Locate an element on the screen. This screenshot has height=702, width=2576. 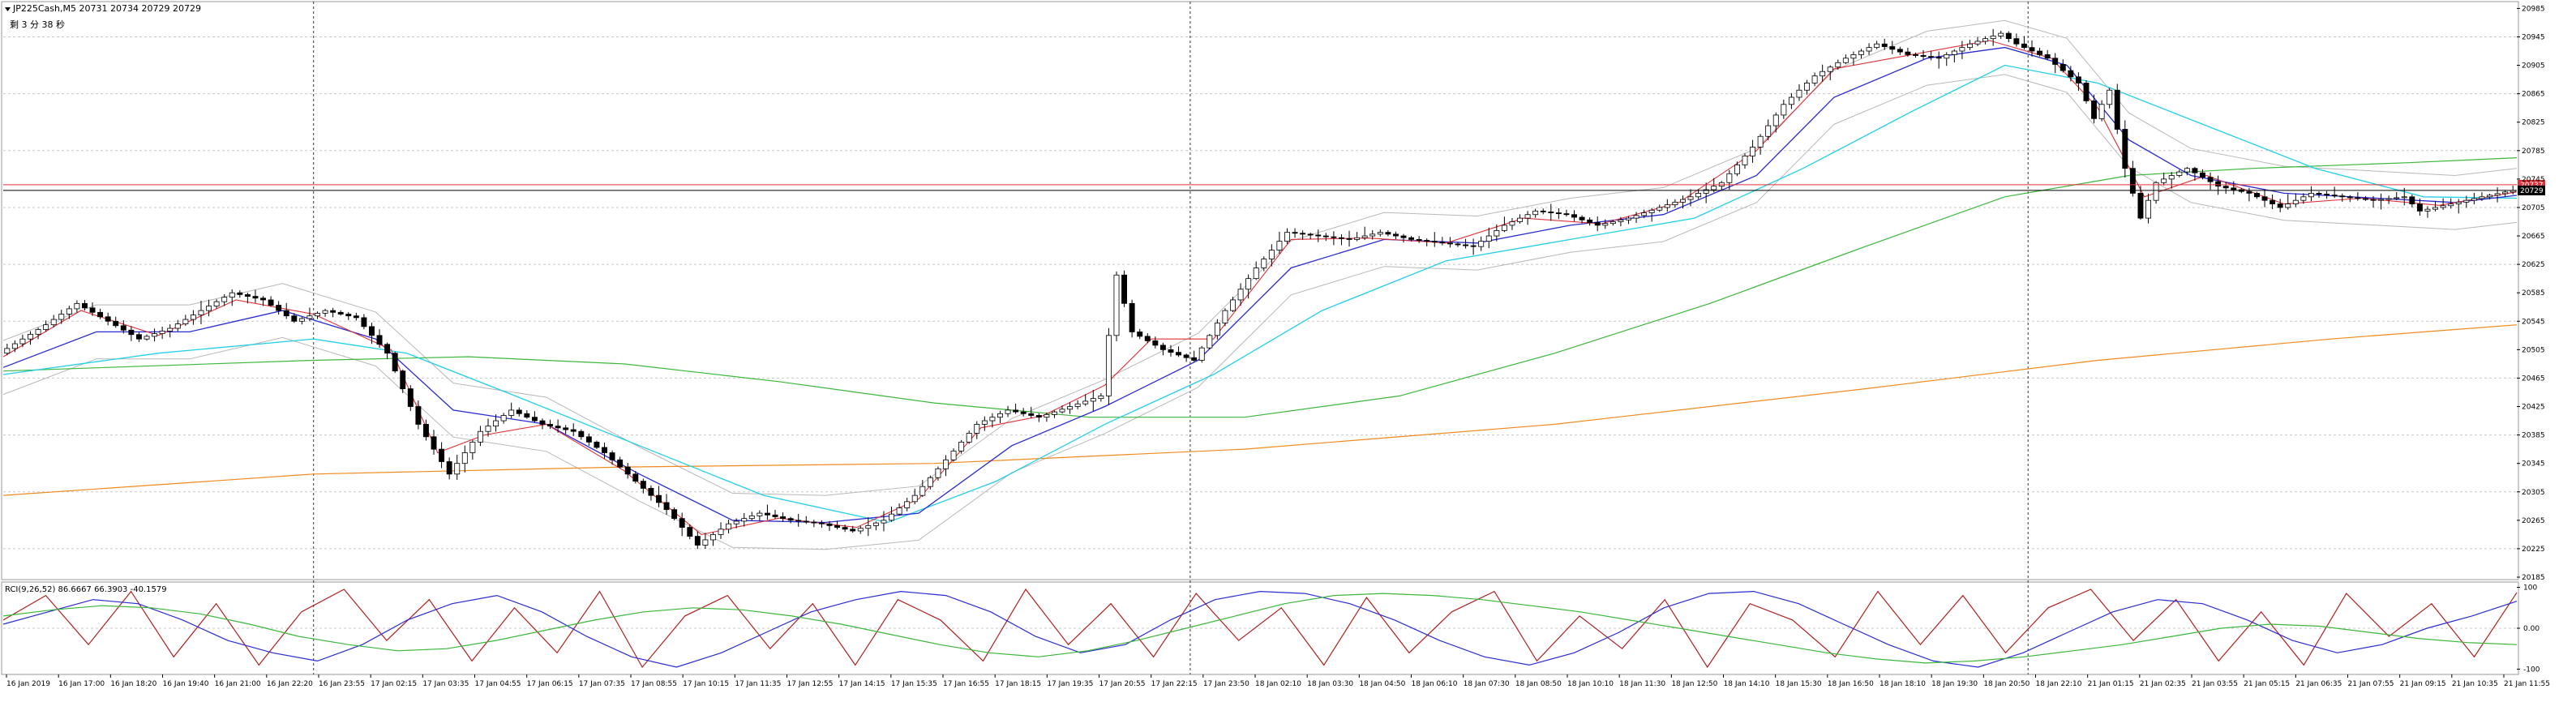
price-tick-label: 20185 is located at coordinates (2533, 578).